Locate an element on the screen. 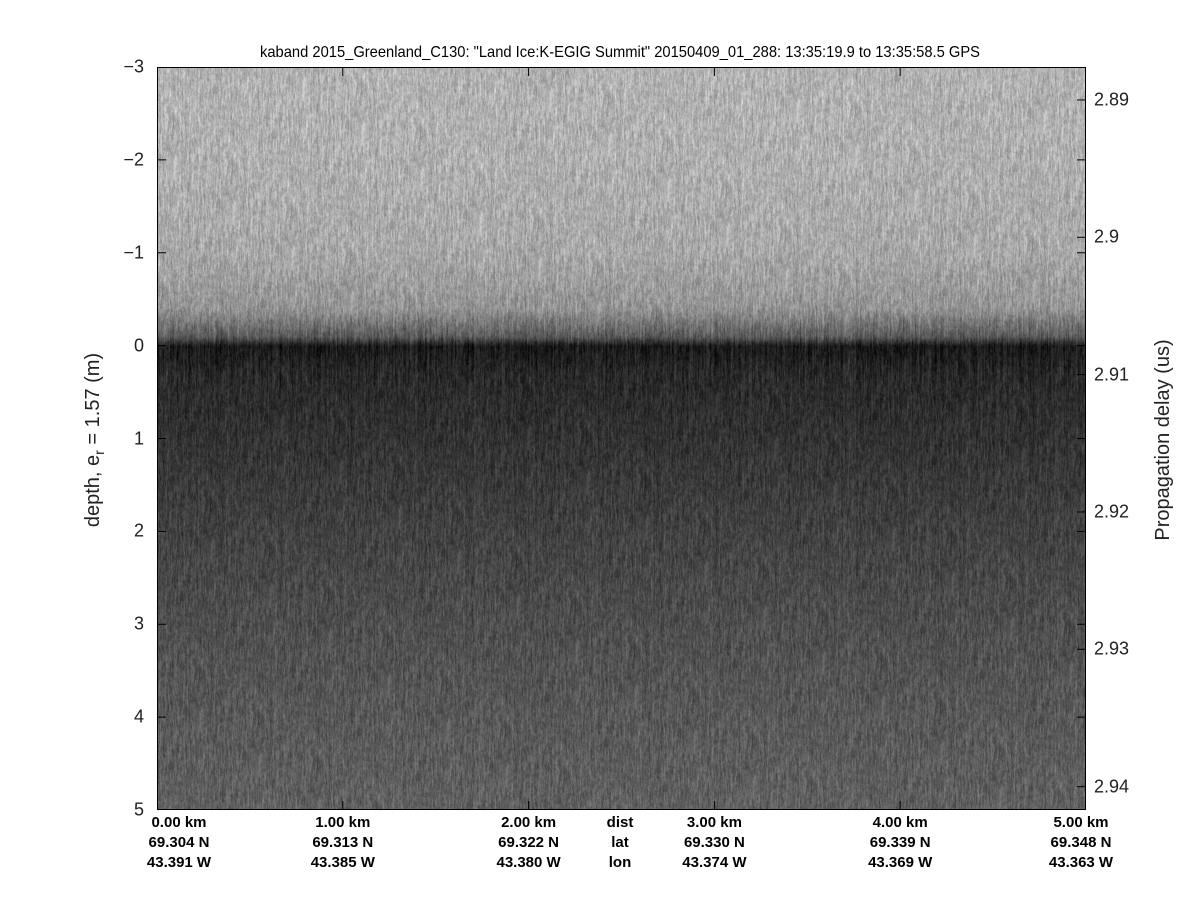 The width and height of the screenshot is (1200, 900). x-tick-label-group: 5.00 km 69.348 N 43.363 W is located at coordinates (1081, 843).